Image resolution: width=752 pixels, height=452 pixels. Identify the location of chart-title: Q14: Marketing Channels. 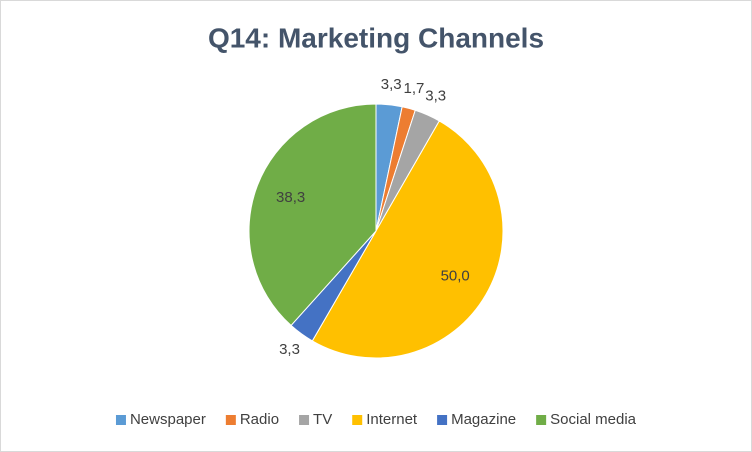
(376, 37).